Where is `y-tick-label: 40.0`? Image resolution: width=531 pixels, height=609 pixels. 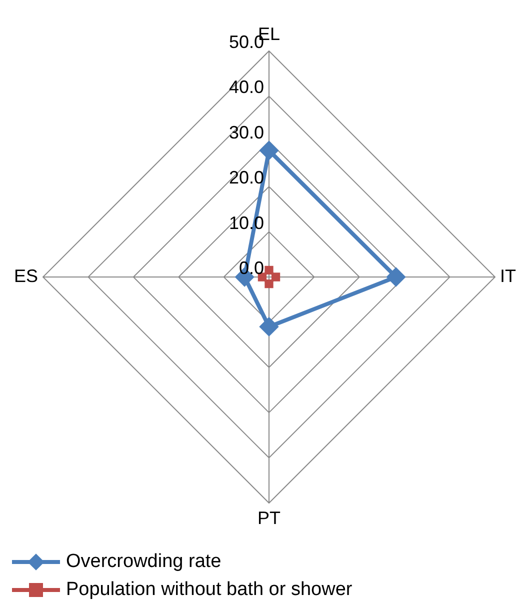
y-tick-label: 40.0 is located at coordinates (246, 87).